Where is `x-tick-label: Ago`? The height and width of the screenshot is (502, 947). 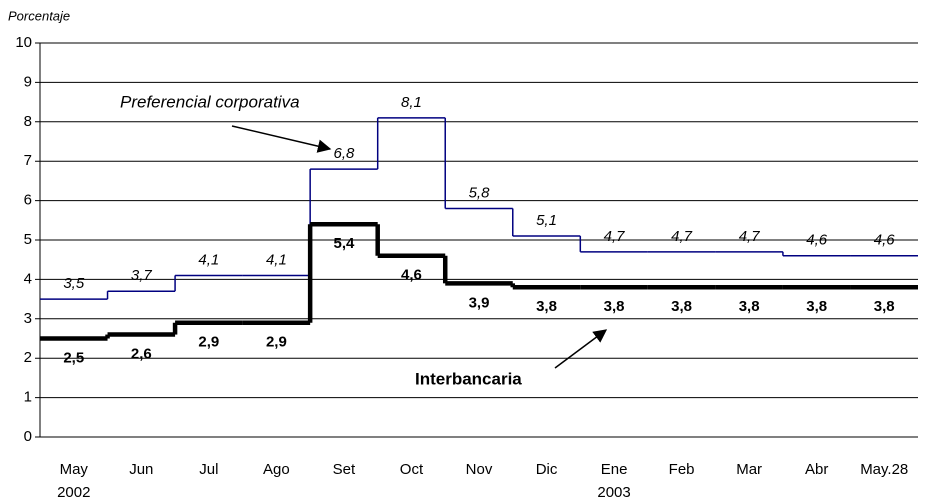
x-tick-label: Ago is located at coordinates (276, 469).